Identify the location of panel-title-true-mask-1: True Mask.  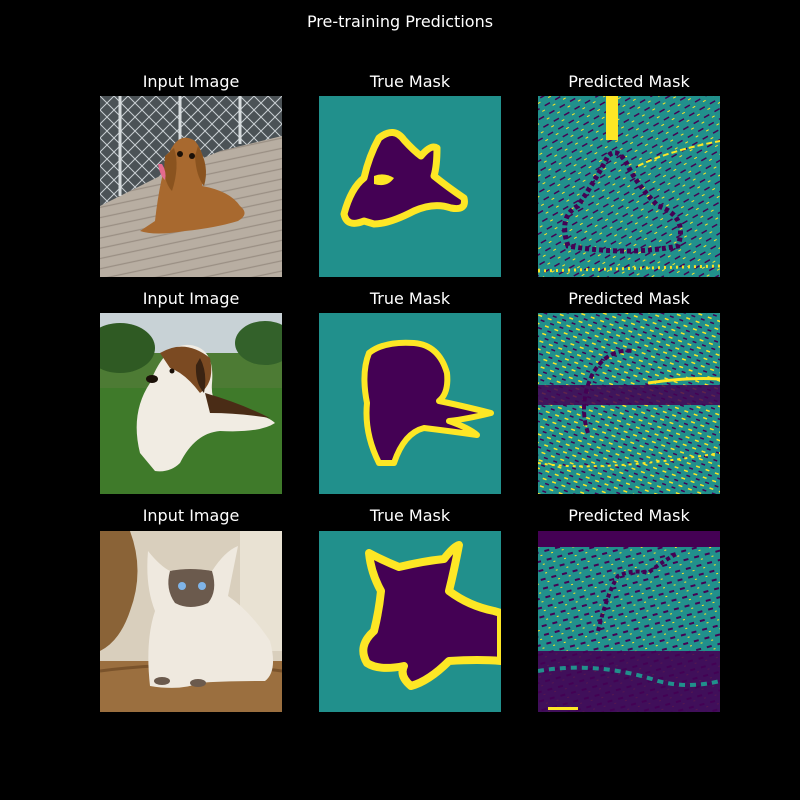
(410, 81).